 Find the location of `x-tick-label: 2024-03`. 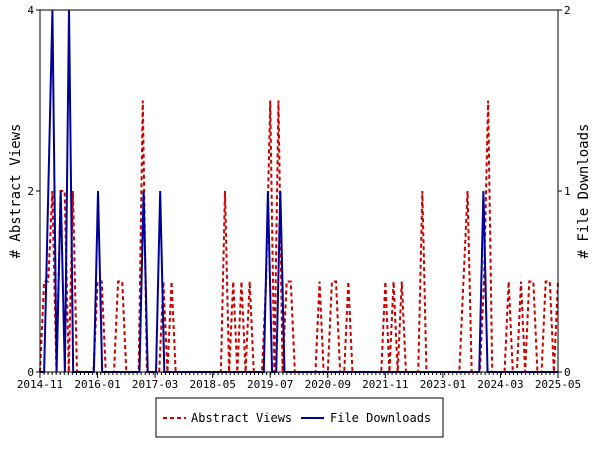

x-tick-label: 2024-03 is located at coordinates (500, 384).